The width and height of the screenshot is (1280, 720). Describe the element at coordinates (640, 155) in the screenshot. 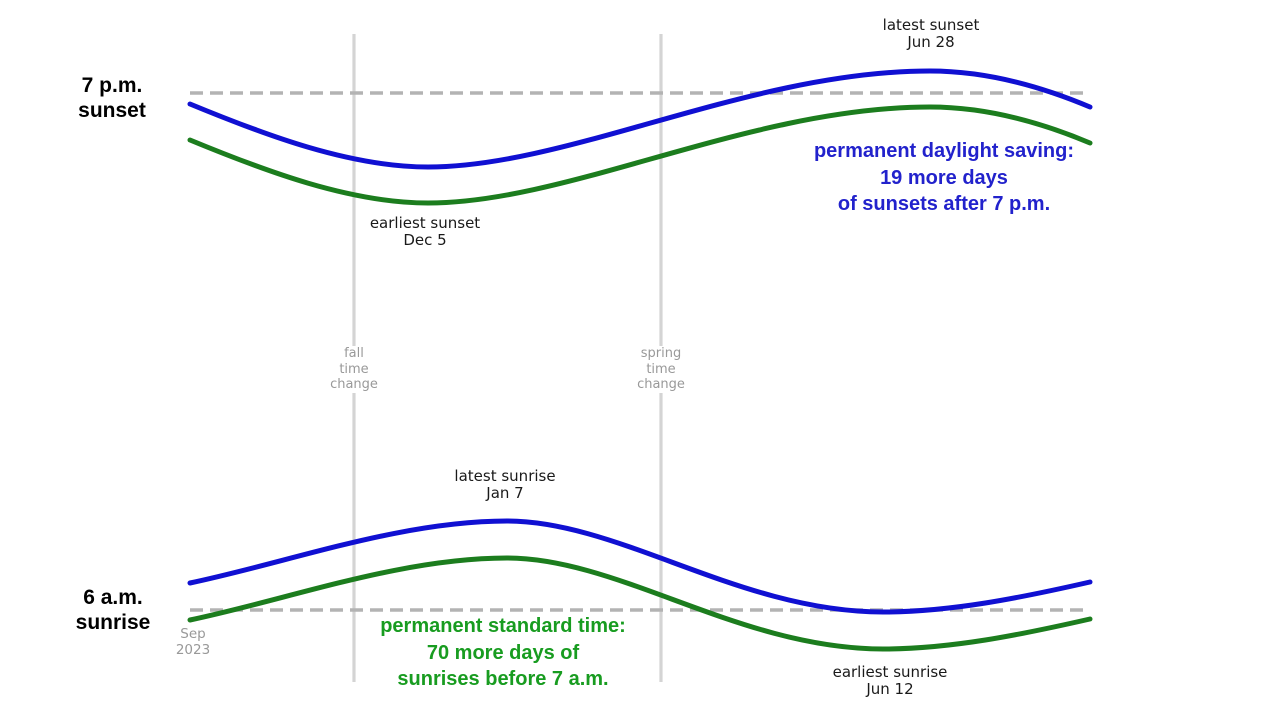

I see `sunset-standard-time-curve` at that location.